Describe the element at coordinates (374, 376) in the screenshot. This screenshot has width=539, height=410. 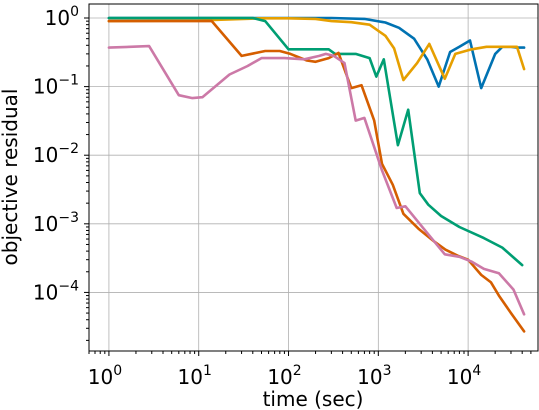
I see `x-tick-label: 10³` at that location.